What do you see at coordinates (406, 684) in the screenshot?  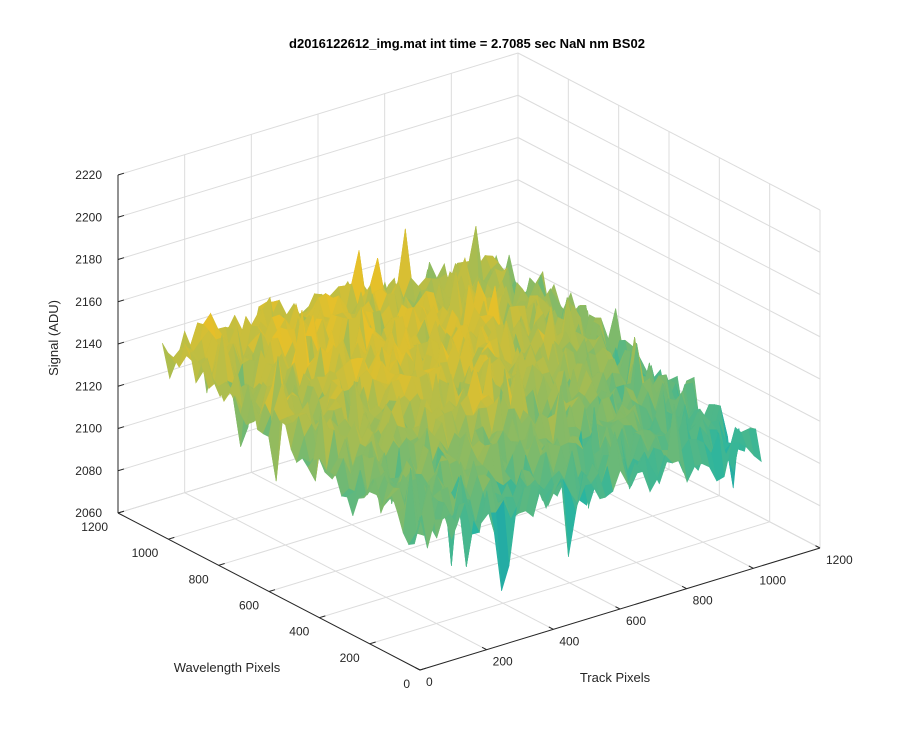 I see `y-tick-label: 0` at bounding box center [406, 684].